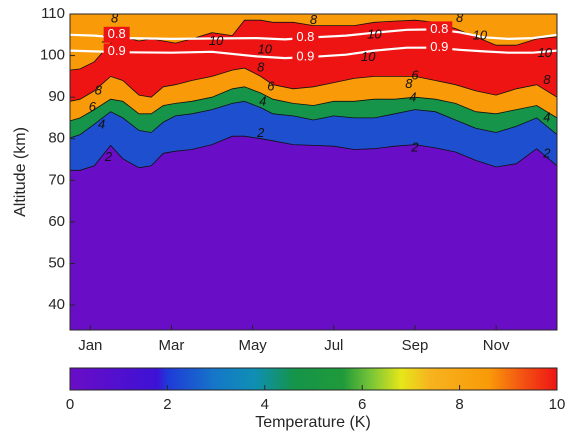  Describe the element at coordinates (53, 13) in the screenshot. I see `y-tick-label: 110` at that location.